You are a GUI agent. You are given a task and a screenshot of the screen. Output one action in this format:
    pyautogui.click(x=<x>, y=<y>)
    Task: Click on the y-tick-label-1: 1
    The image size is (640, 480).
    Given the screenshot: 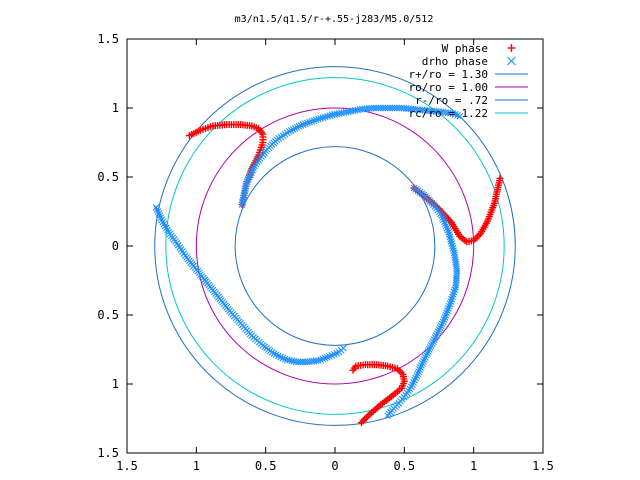 What is the action you would take?
    pyautogui.click(x=115, y=108)
    